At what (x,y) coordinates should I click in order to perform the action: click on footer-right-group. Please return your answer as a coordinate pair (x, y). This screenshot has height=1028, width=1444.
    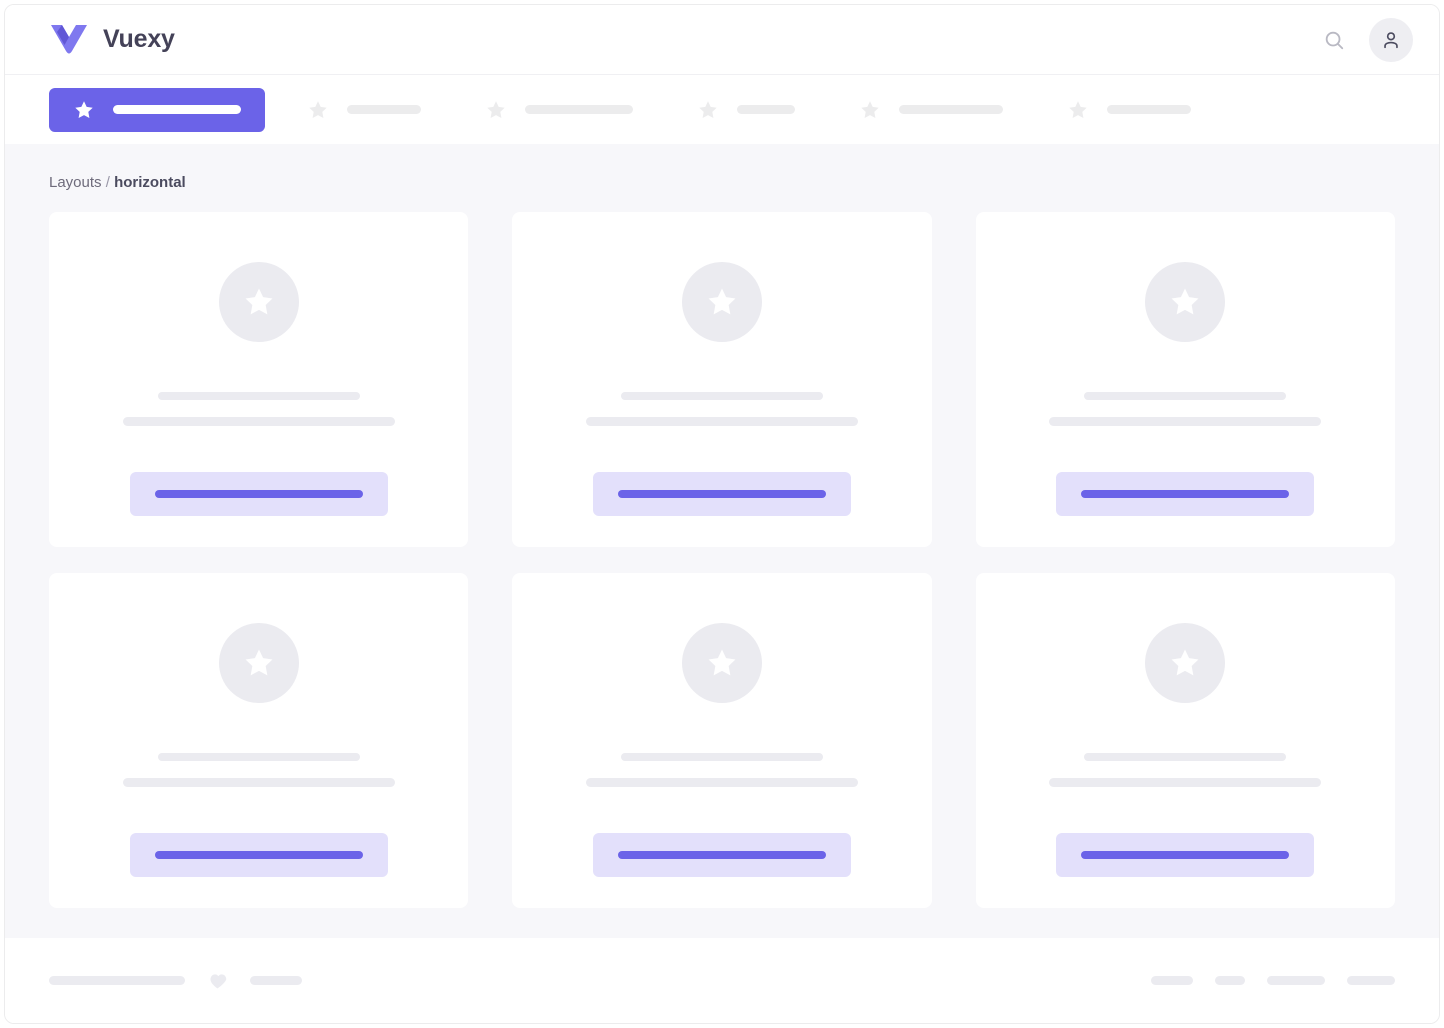
    Looking at the image, I should click on (1273, 980).